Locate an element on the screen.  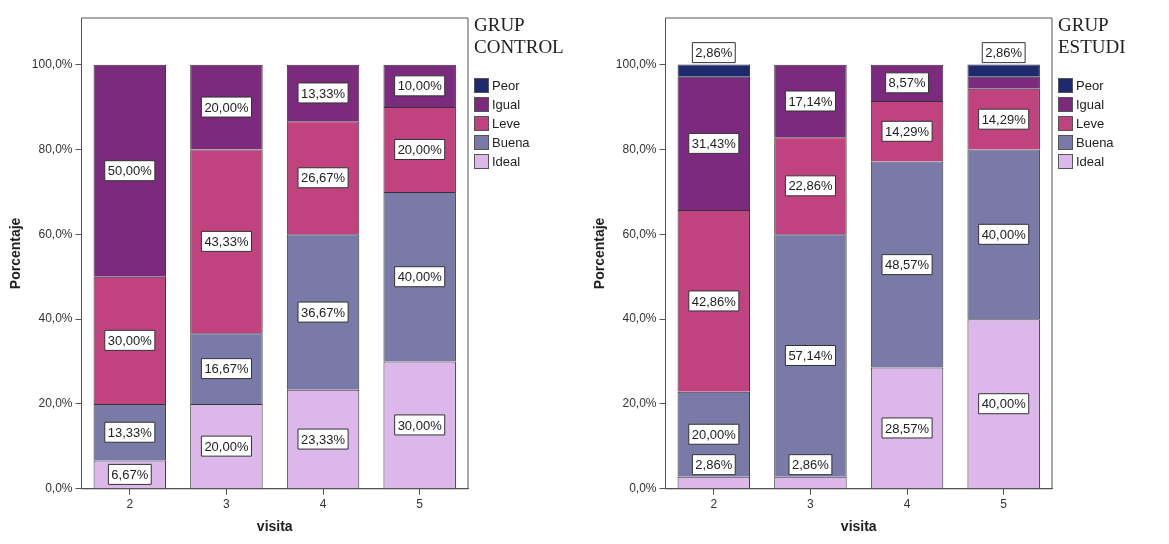
data-label: 31,43% is located at coordinates (714, 143).